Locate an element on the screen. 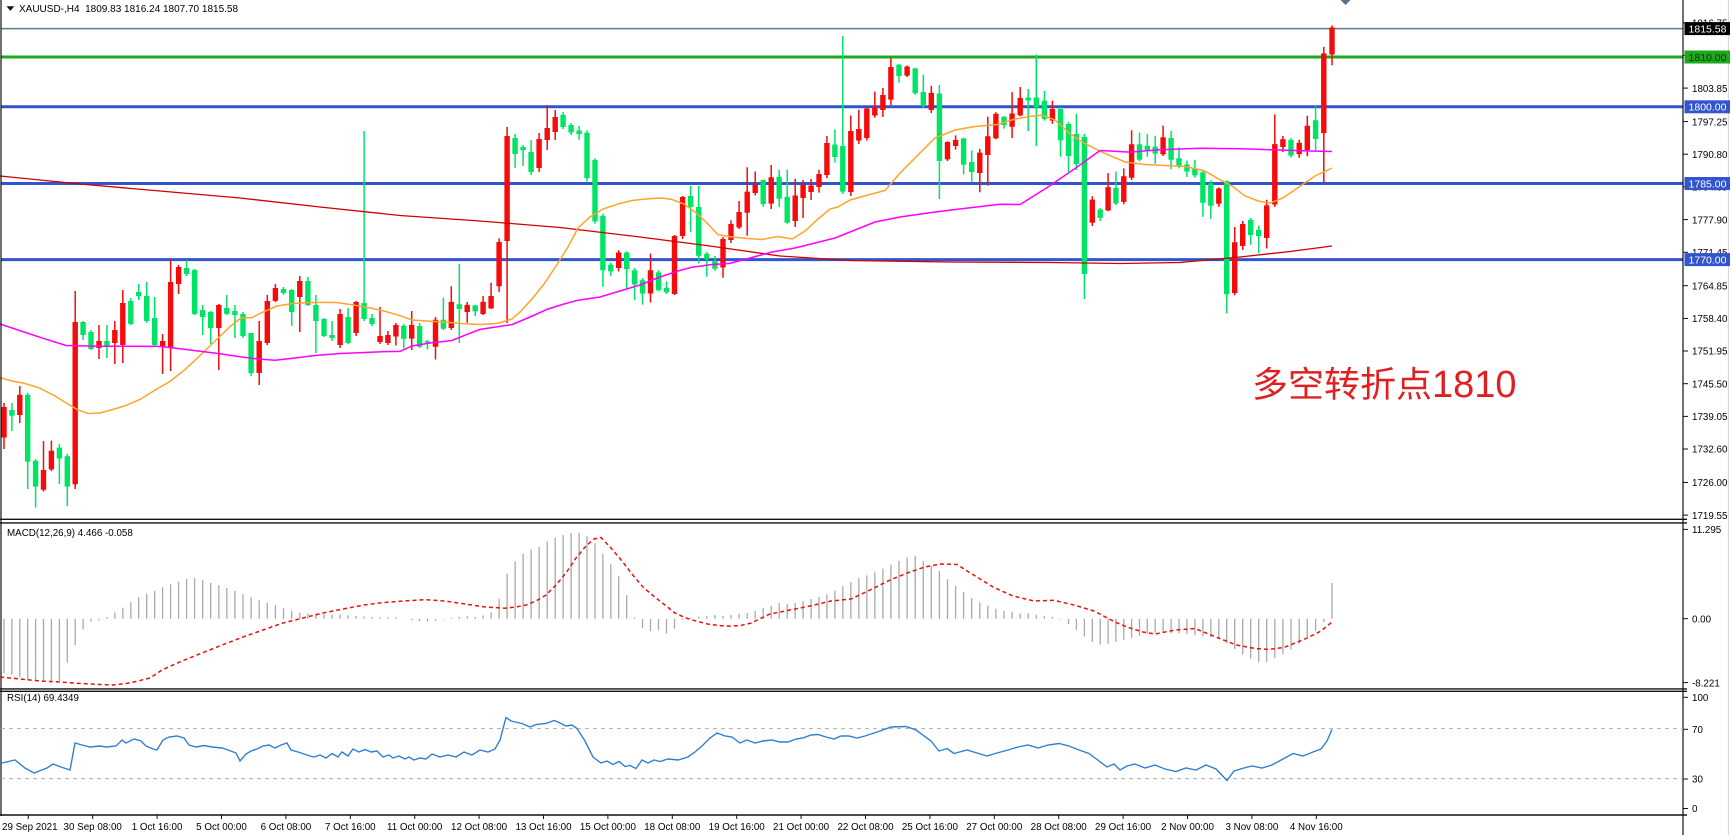 Image resolution: width=1731 pixels, height=840 pixels. svg-text: 30 Sep 08:00 is located at coordinates (93, 827).